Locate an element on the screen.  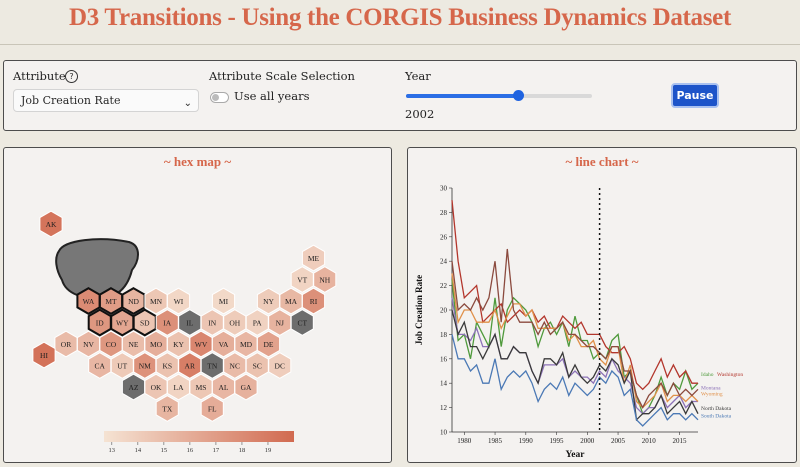
state-hex-mo: MO is located at coordinates (156, 344).